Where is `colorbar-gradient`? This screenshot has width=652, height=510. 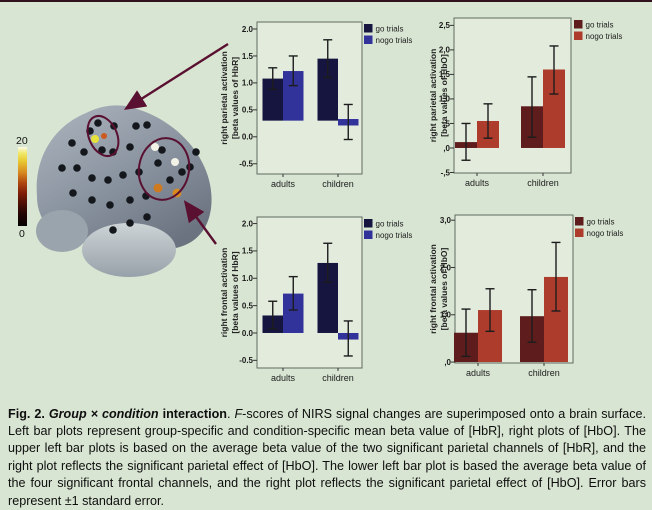 colorbar-gradient is located at coordinates (22, 186).